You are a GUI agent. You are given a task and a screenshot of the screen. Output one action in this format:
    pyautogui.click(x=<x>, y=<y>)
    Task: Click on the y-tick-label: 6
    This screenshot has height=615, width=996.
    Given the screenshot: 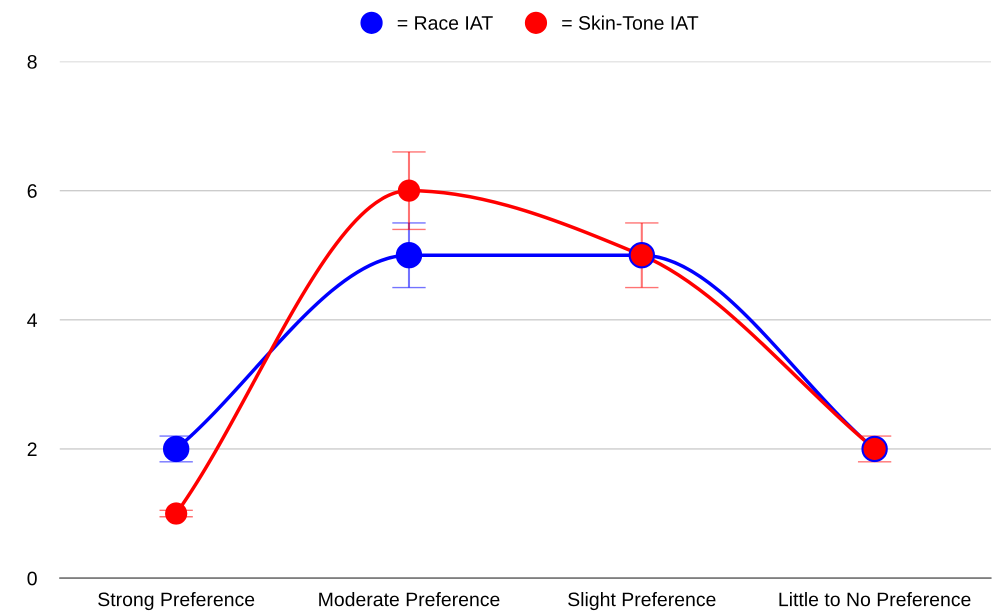 What is the action you would take?
    pyautogui.click(x=32, y=191)
    